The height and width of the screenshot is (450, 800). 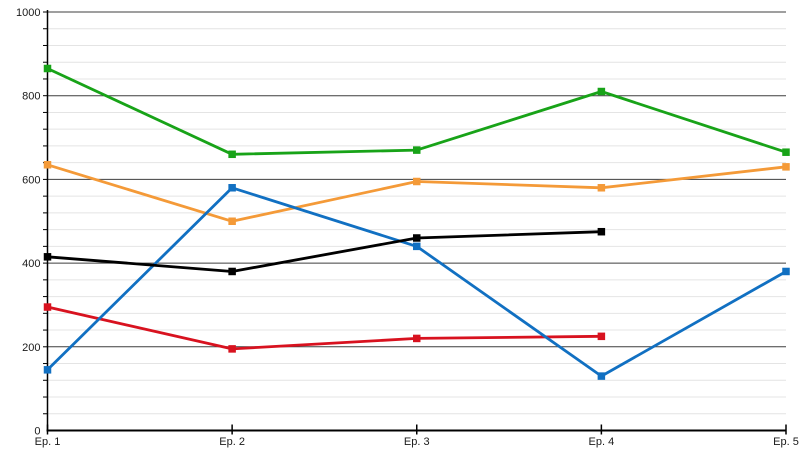 What do you see at coordinates (45, 213) in the screenshot?
I see `y-axis-ticks` at bounding box center [45, 213].